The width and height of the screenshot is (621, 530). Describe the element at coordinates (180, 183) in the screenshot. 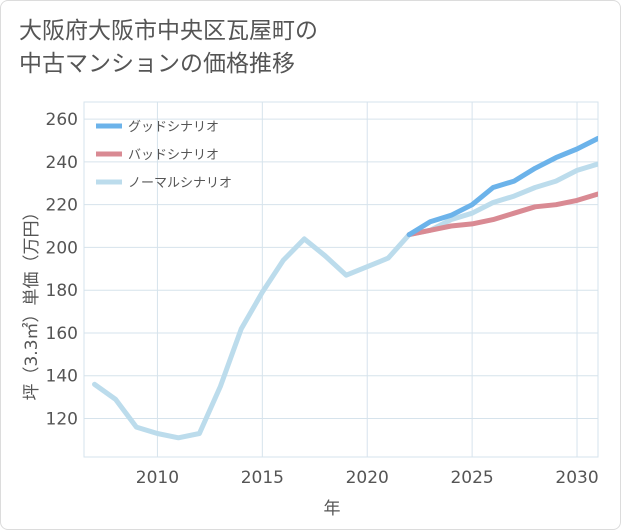

I see `legend-label-2: ノーマルシナリオ` at that location.